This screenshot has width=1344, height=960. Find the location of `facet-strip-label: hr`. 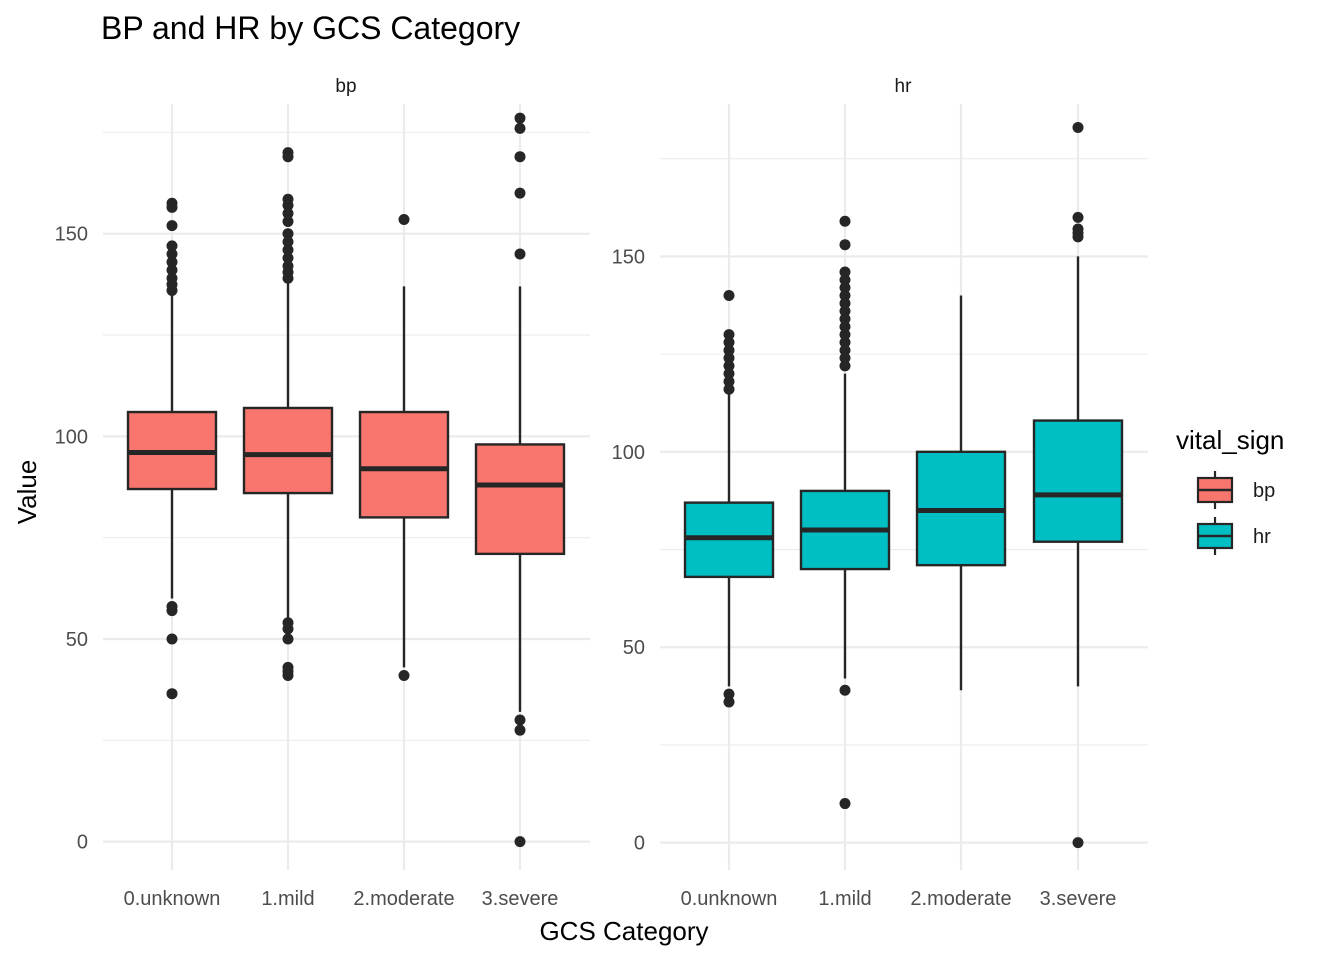

facet-strip-label: hr is located at coordinates (904, 86).